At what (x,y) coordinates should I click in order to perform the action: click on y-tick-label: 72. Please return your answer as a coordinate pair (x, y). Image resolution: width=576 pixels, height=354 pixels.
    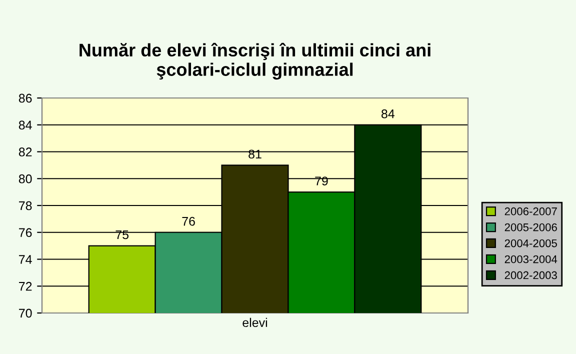
    Looking at the image, I should click on (25, 286).